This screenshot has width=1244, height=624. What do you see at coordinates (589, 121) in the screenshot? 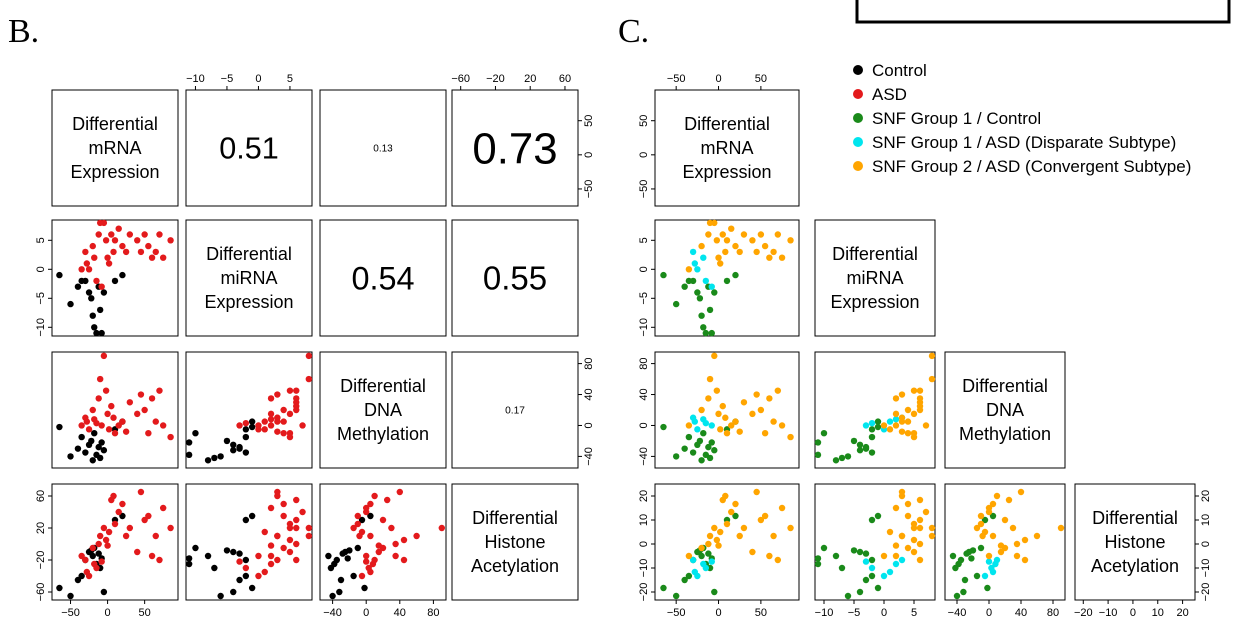
I see `tick-label: 50` at bounding box center [589, 121].